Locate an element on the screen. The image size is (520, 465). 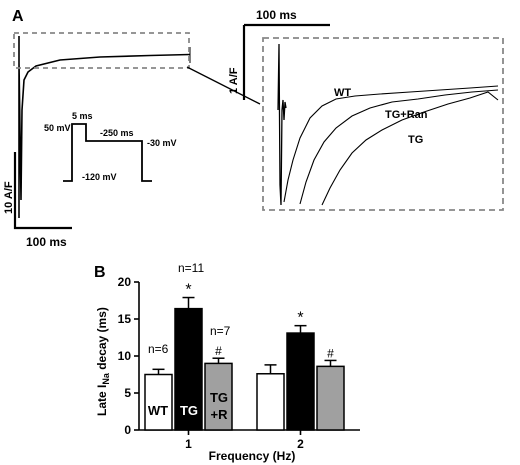
trace-tg-ran is located at coordinates (399, 147).